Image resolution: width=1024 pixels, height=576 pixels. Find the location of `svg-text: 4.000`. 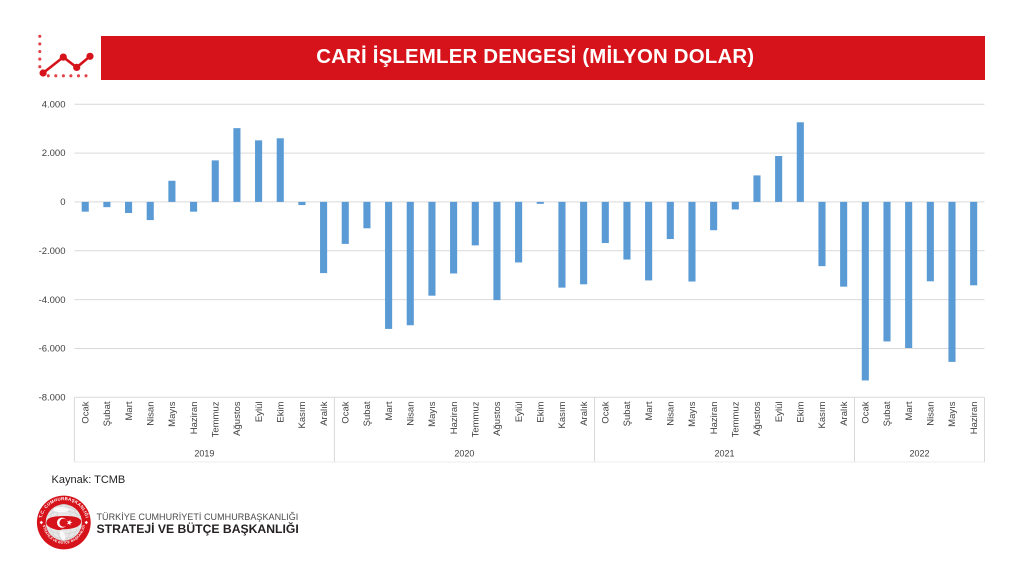

svg-text: 4.000 is located at coordinates (54, 104).